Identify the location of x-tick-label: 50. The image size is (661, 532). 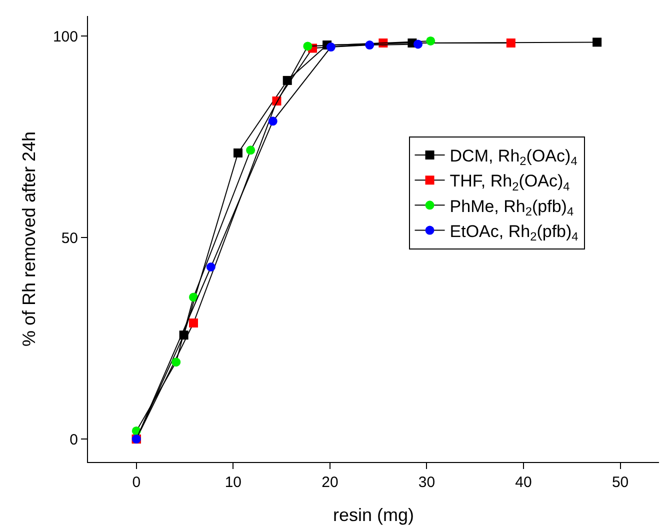
(620, 482).